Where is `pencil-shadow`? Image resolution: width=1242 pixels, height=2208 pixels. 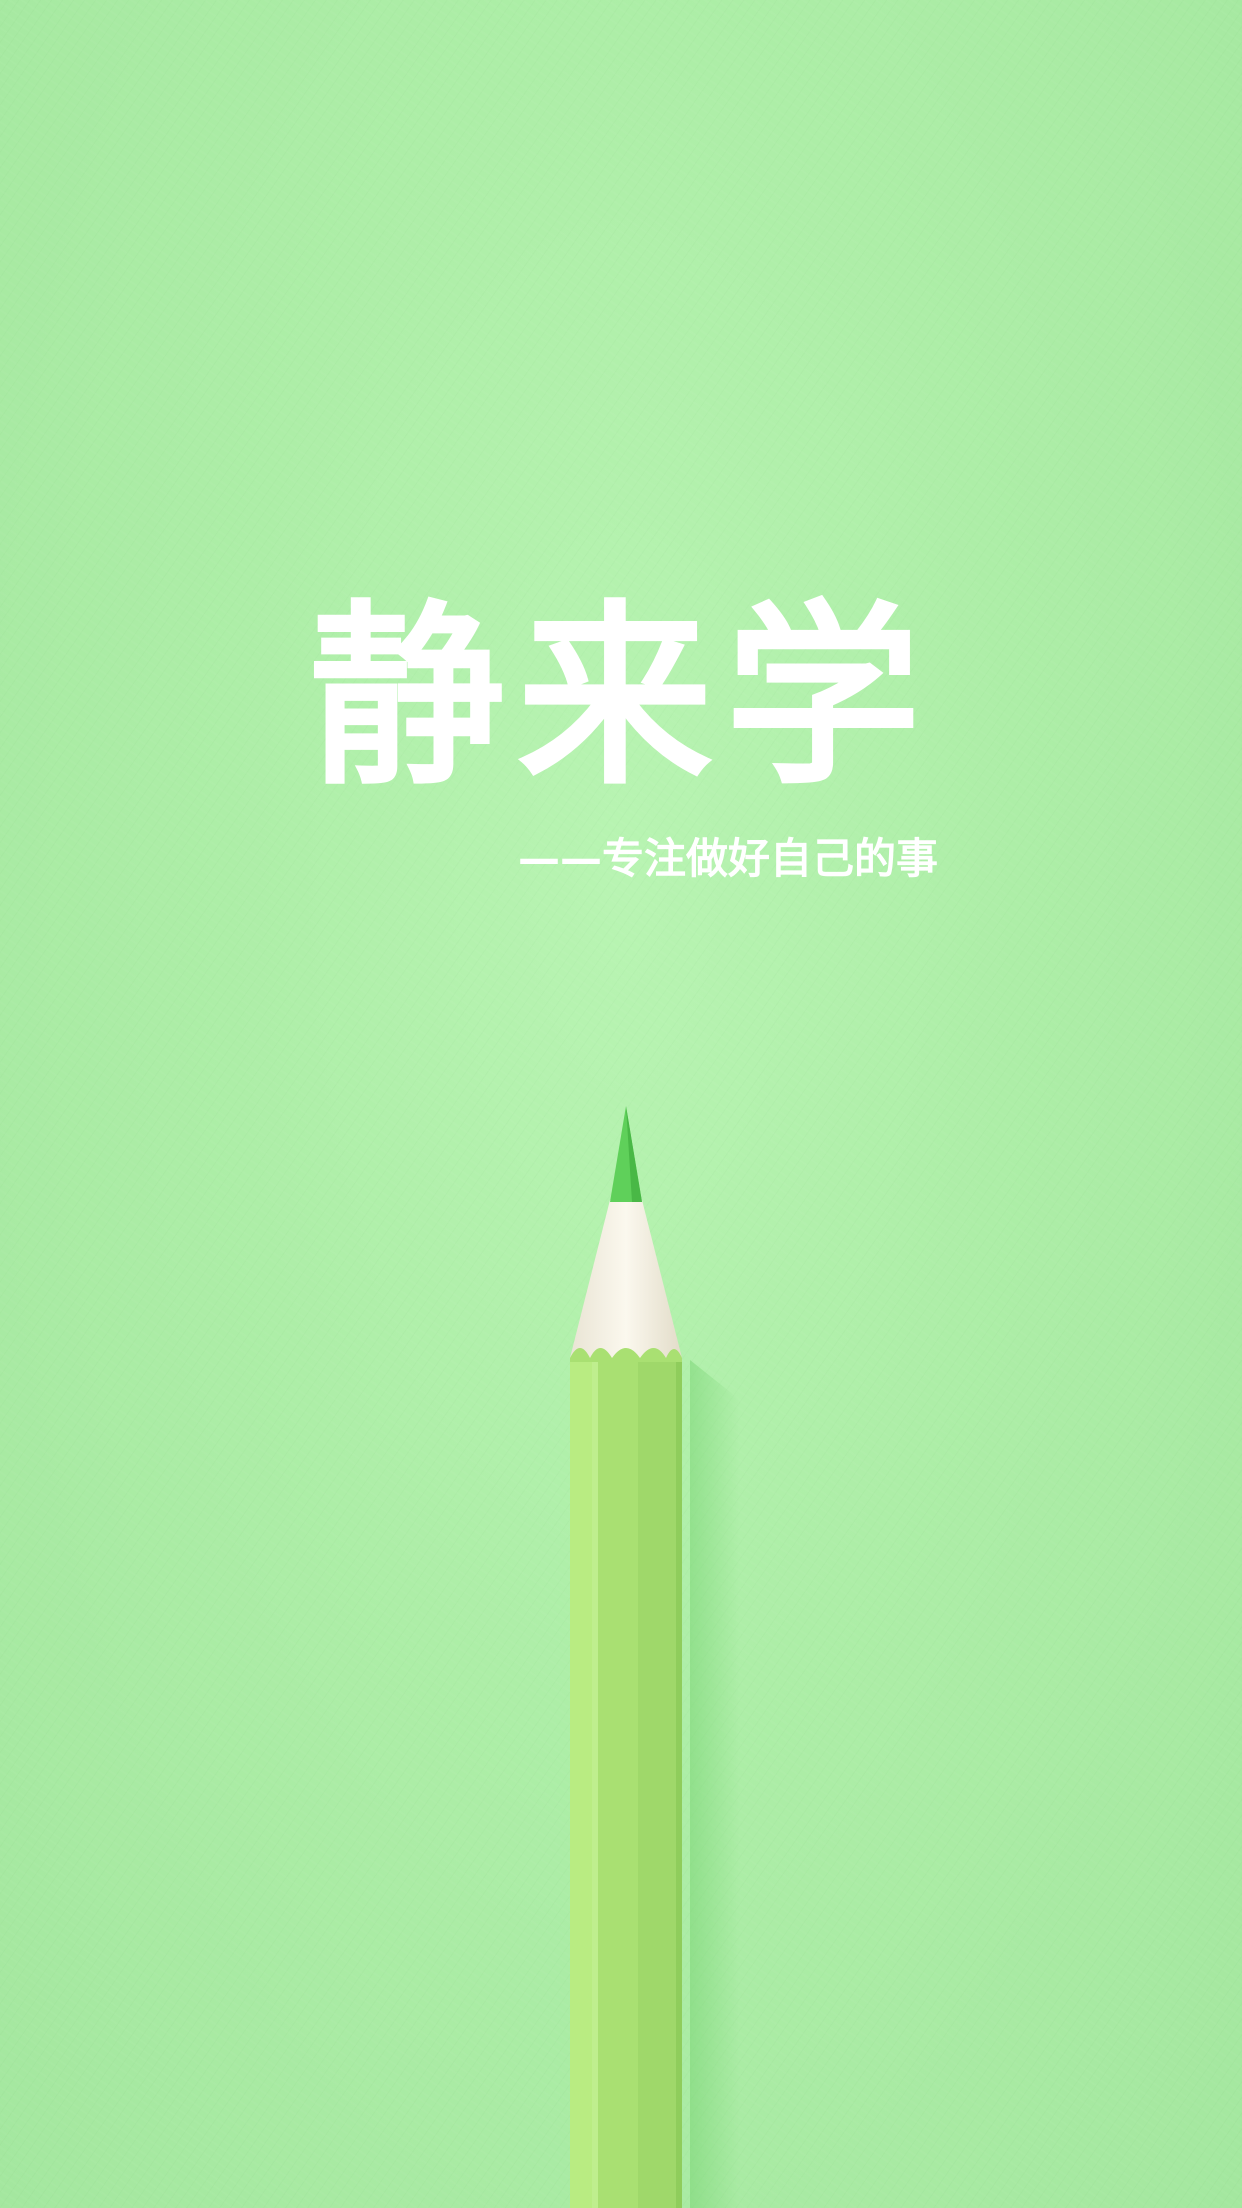 pencil-shadow is located at coordinates (715, 1784).